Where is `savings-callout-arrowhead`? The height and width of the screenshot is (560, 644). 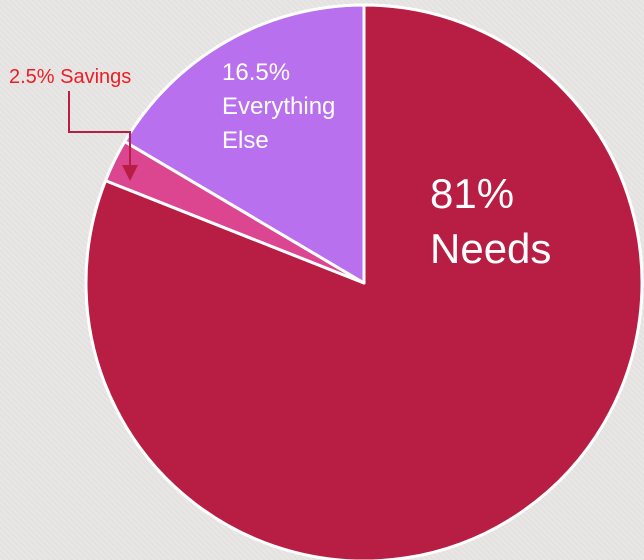 savings-callout-arrowhead is located at coordinates (130, 173).